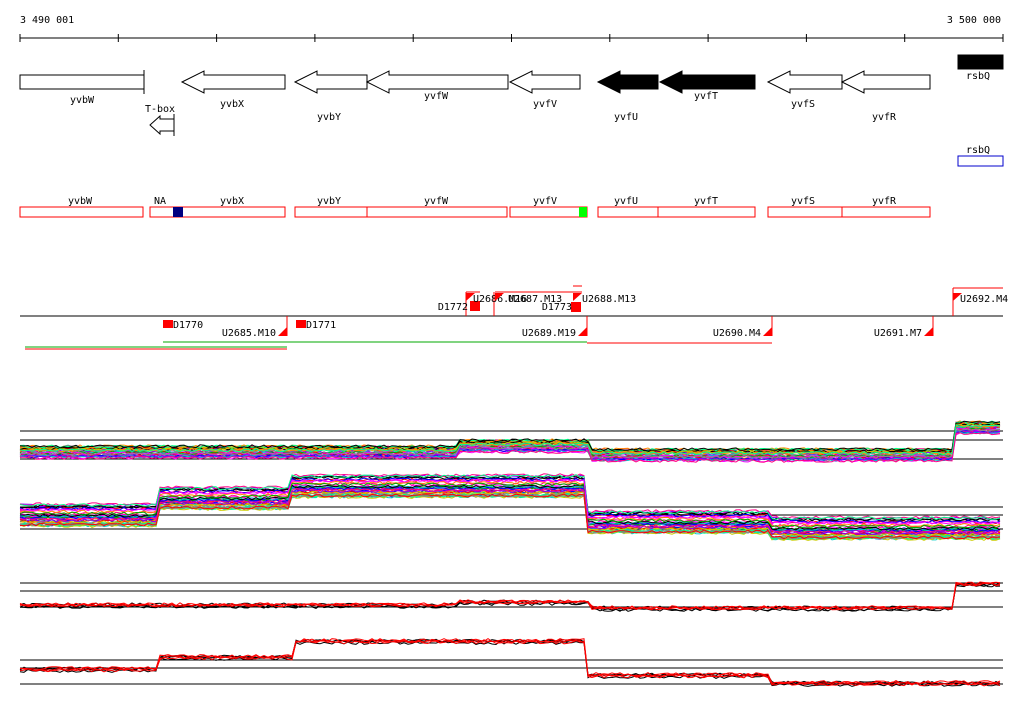 Image resolution: width=1024 pixels, height=718 pixels. Describe the element at coordinates (160, 201) in the screenshot. I see `transcript-na-label: NA` at that location.